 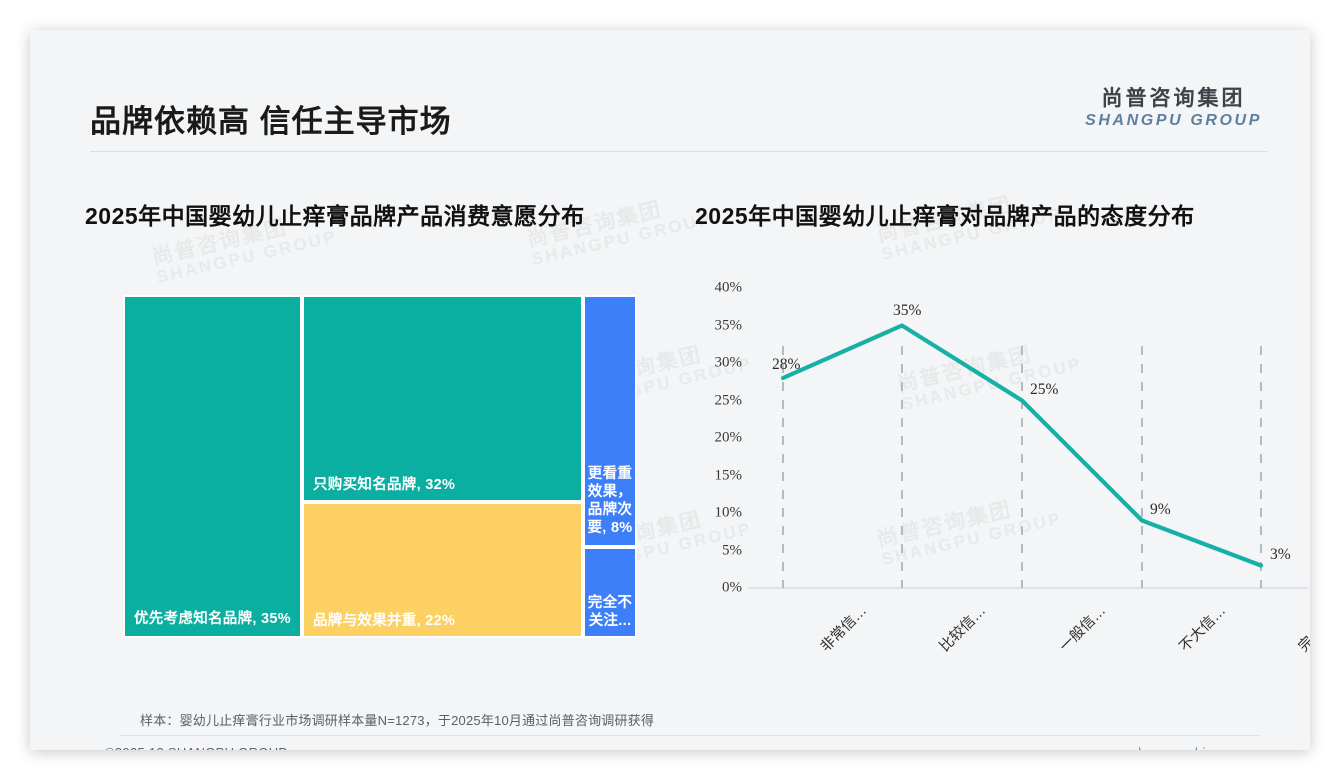 What do you see at coordinates (907, 310) in the screenshot?
I see `data-label: 35%` at bounding box center [907, 310].